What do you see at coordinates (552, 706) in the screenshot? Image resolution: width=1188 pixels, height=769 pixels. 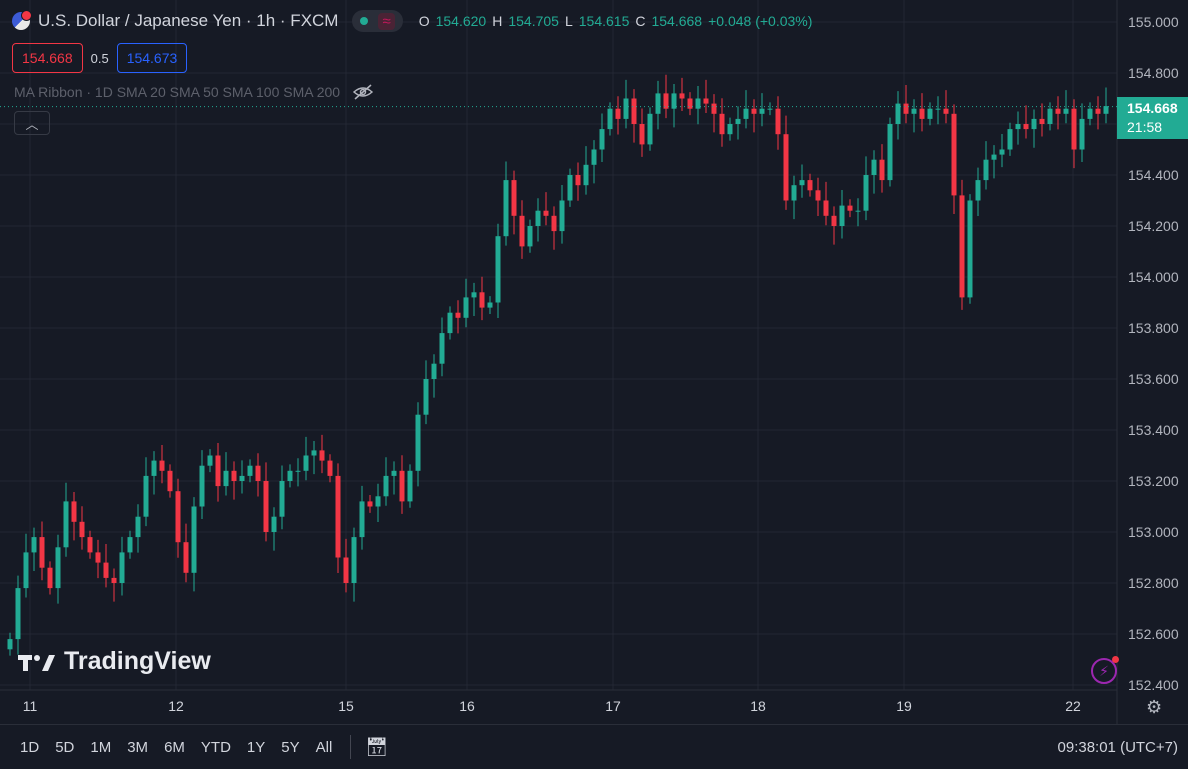 I see `time-axis: 11 12 15 16 17 18 19 22` at bounding box center [552, 706].